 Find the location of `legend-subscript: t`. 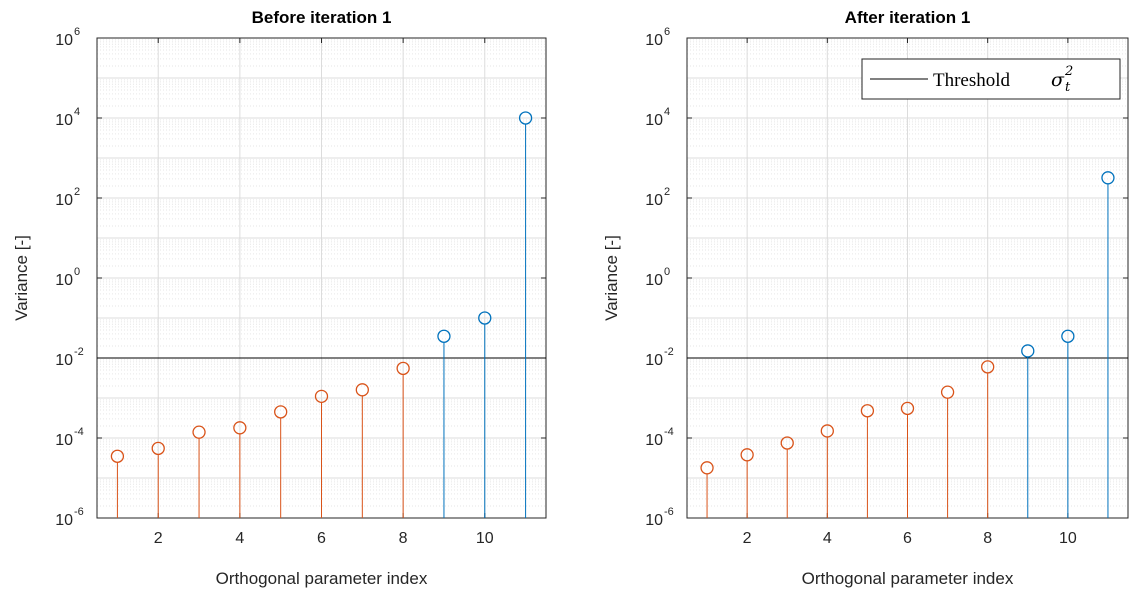

legend-subscript: t is located at coordinates (1068, 87).